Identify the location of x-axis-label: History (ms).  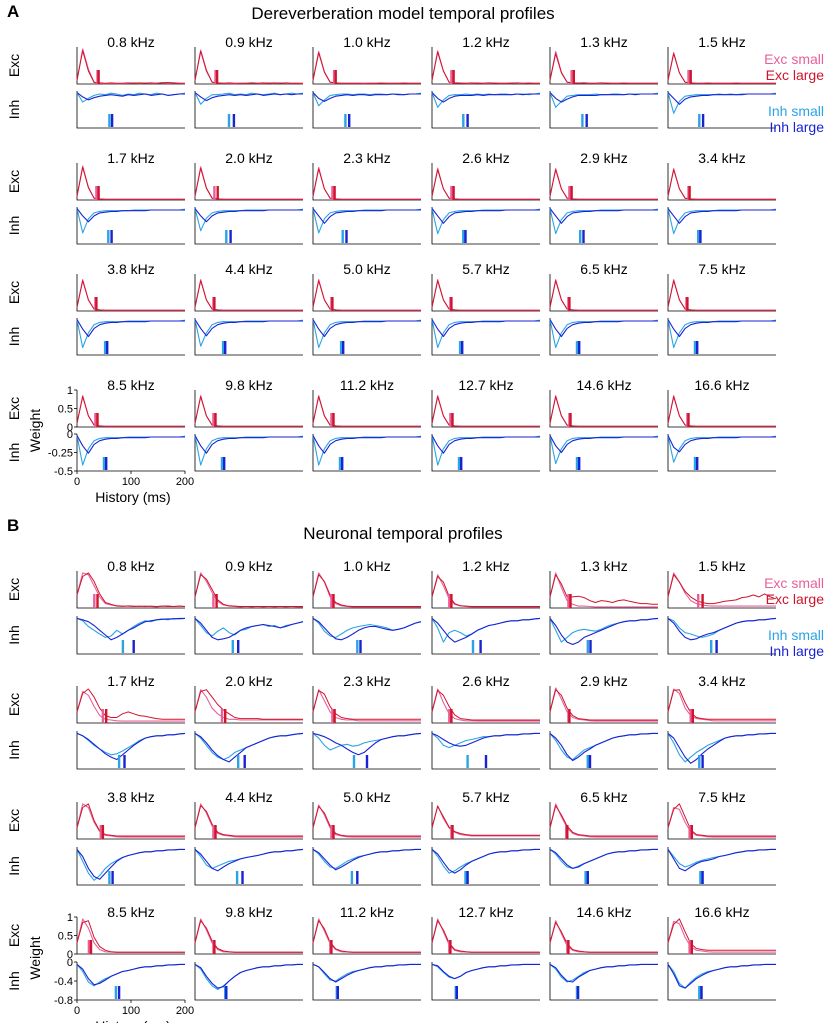
(132, 1020).